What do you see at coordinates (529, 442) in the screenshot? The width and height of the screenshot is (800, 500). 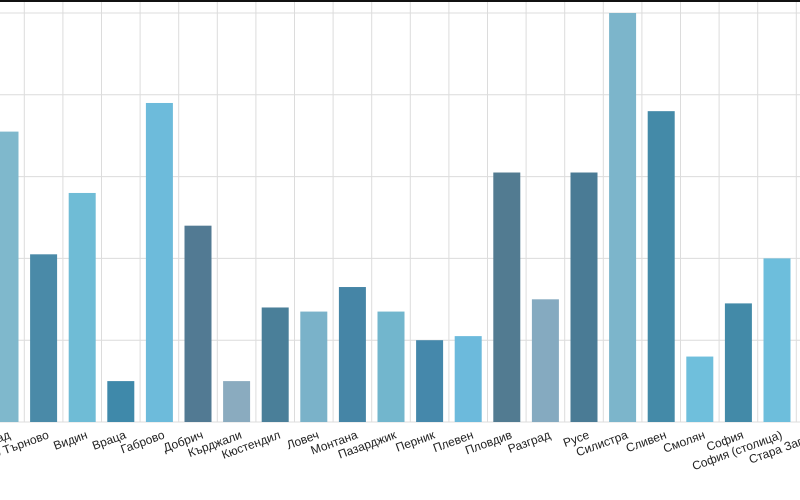 I see `x-tick-label: Разград` at bounding box center [529, 442].